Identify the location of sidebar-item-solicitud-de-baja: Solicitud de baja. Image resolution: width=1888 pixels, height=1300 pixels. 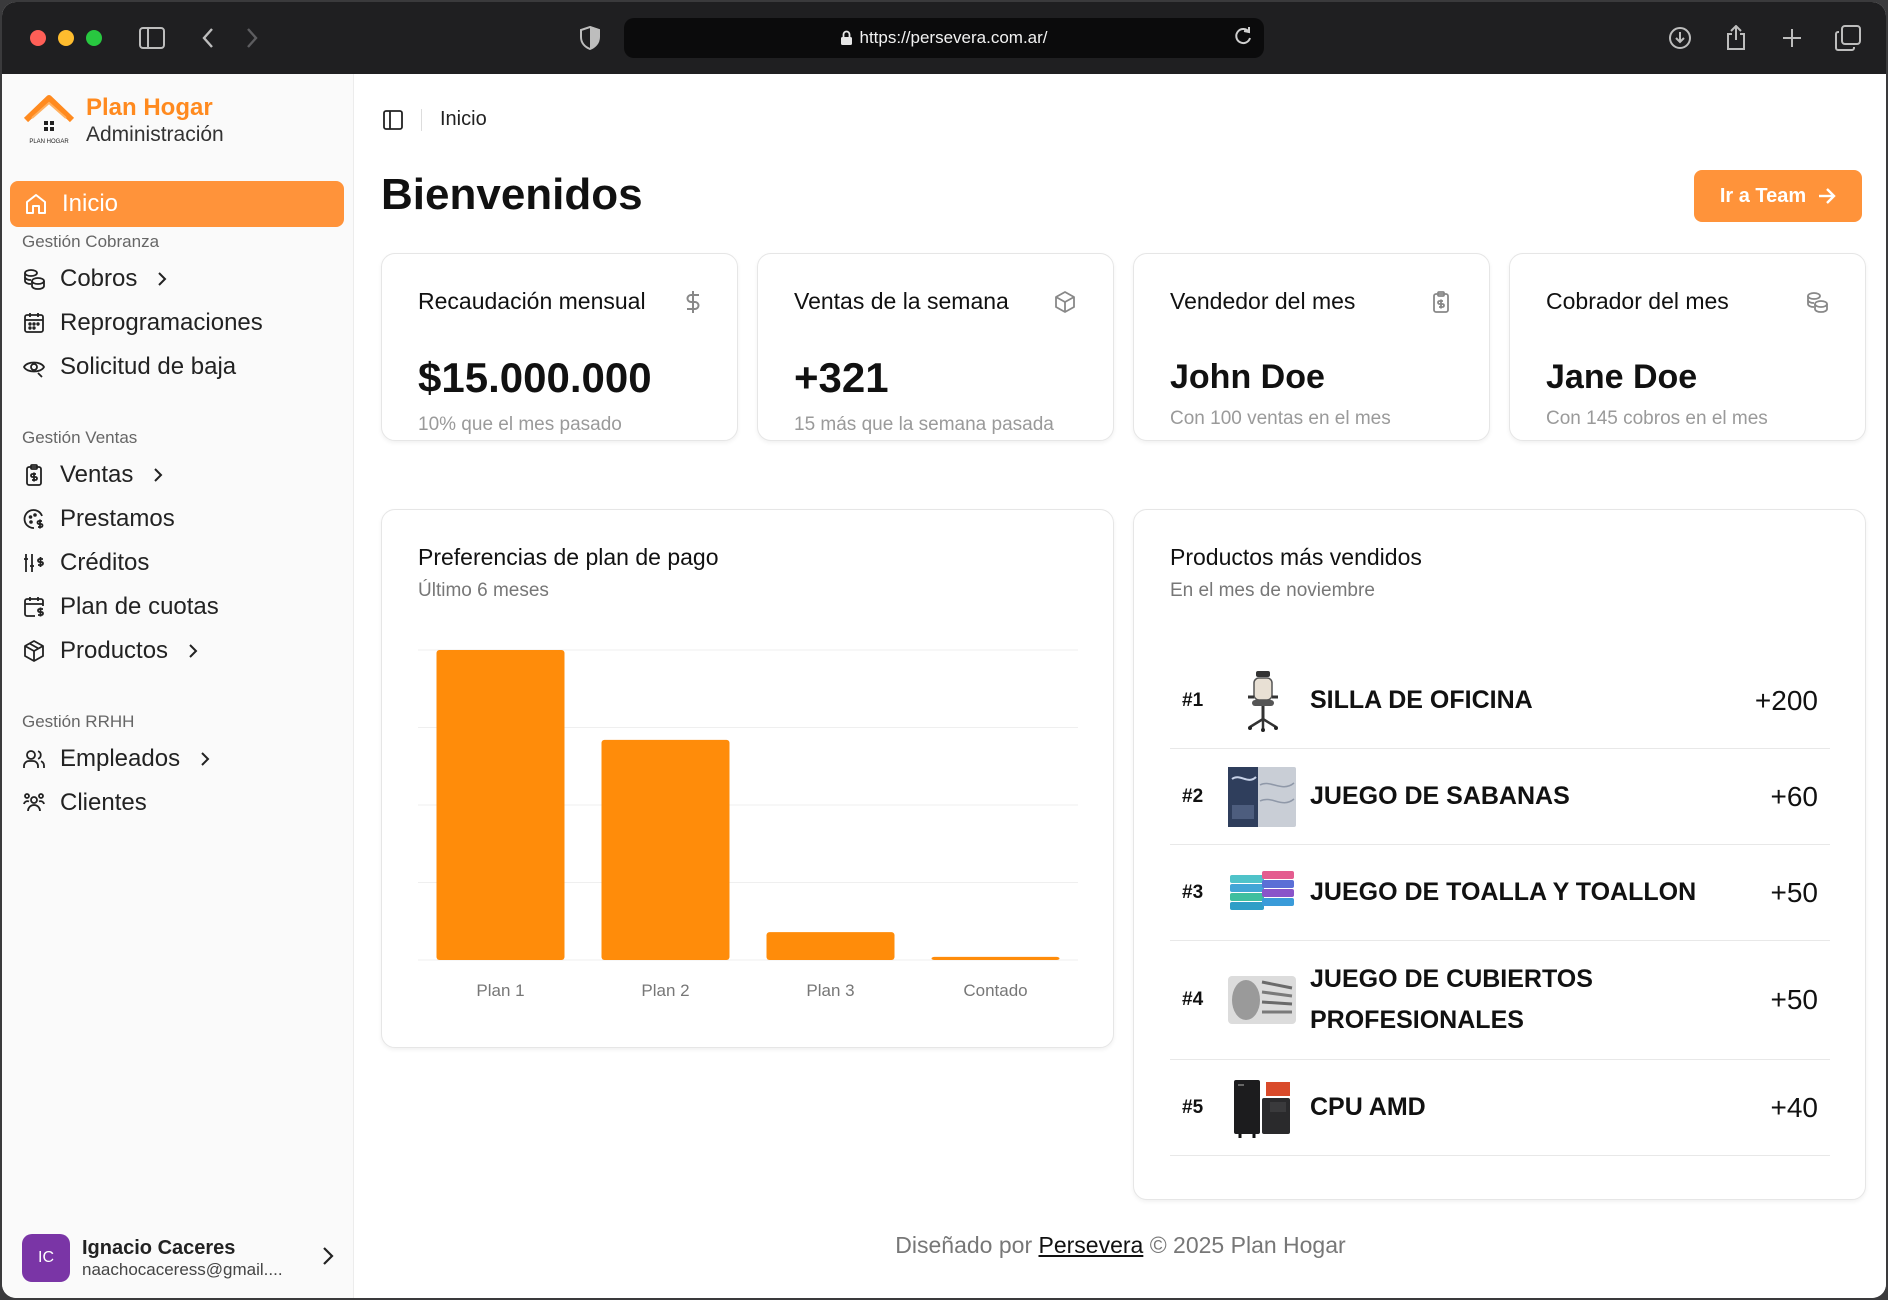
(129, 367).